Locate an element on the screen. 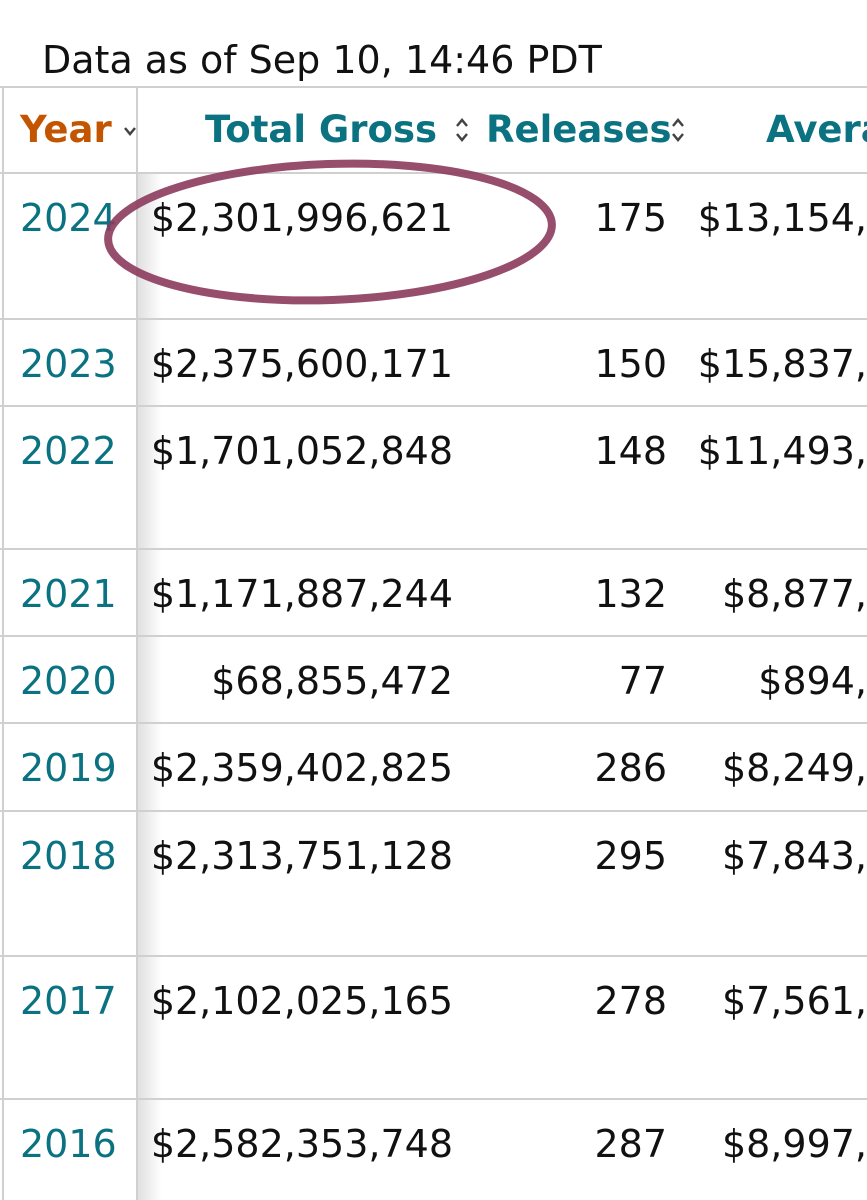  column-shadow is located at coordinates (150, 686).